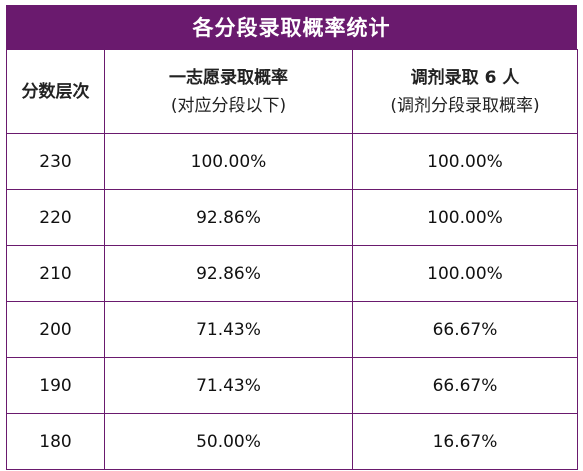 This screenshot has height=471, width=583. Describe the element at coordinates (228, 105) in the screenshot. I see `header-first-choice-note: (对应分段以下)` at that location.